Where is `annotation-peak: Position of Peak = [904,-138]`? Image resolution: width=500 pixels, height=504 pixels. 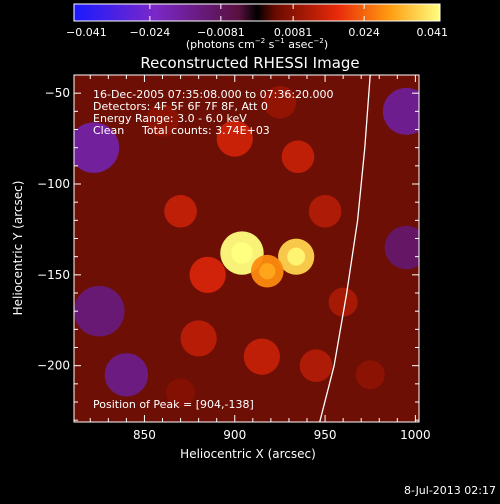
annotation-peak: Position of Peak = [904,-138] is located at coordinates (173, 404).